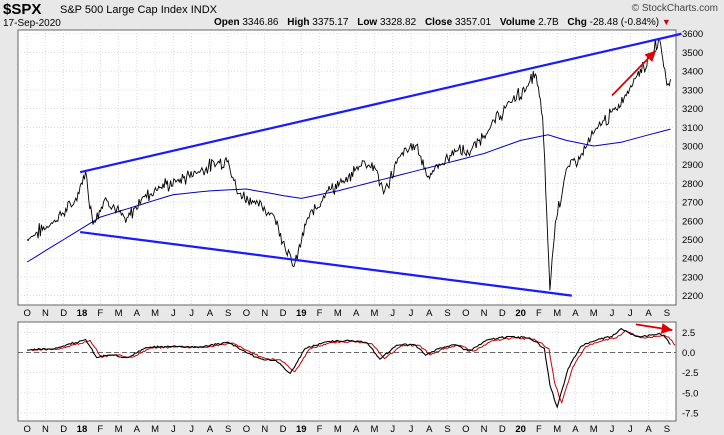  I want to click on x-tick-label: 19, so click(301, 313).